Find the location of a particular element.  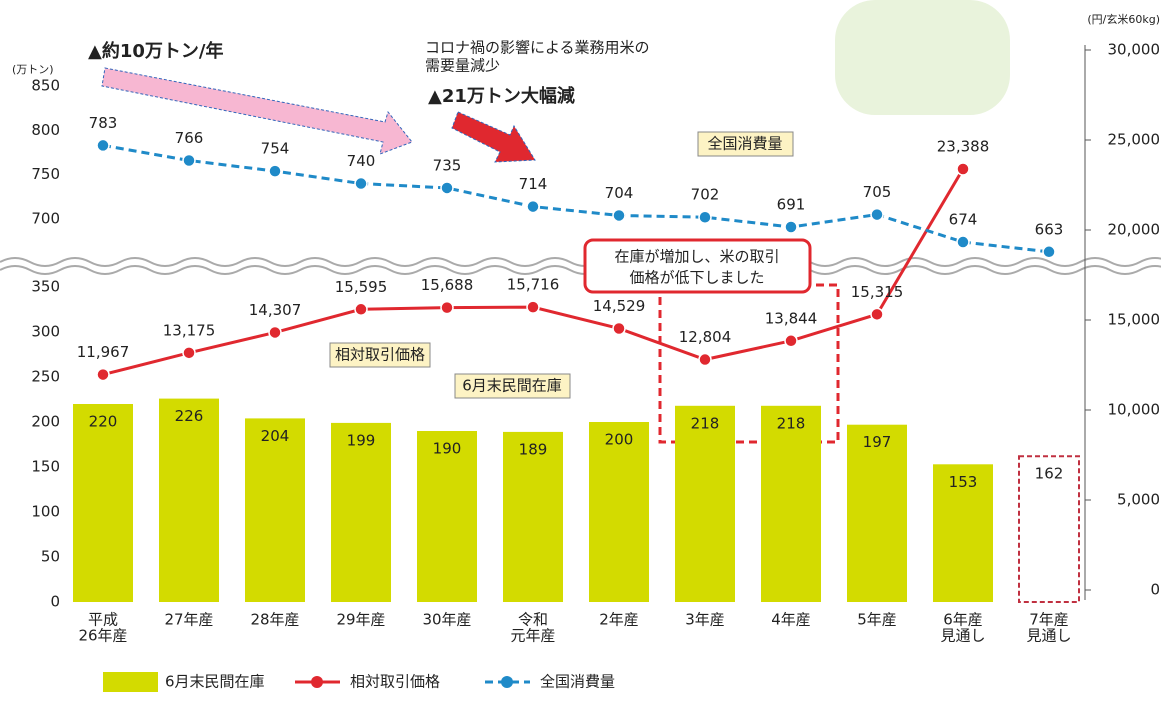

y-tick-label: 350 is located at coordinates (45, 287).